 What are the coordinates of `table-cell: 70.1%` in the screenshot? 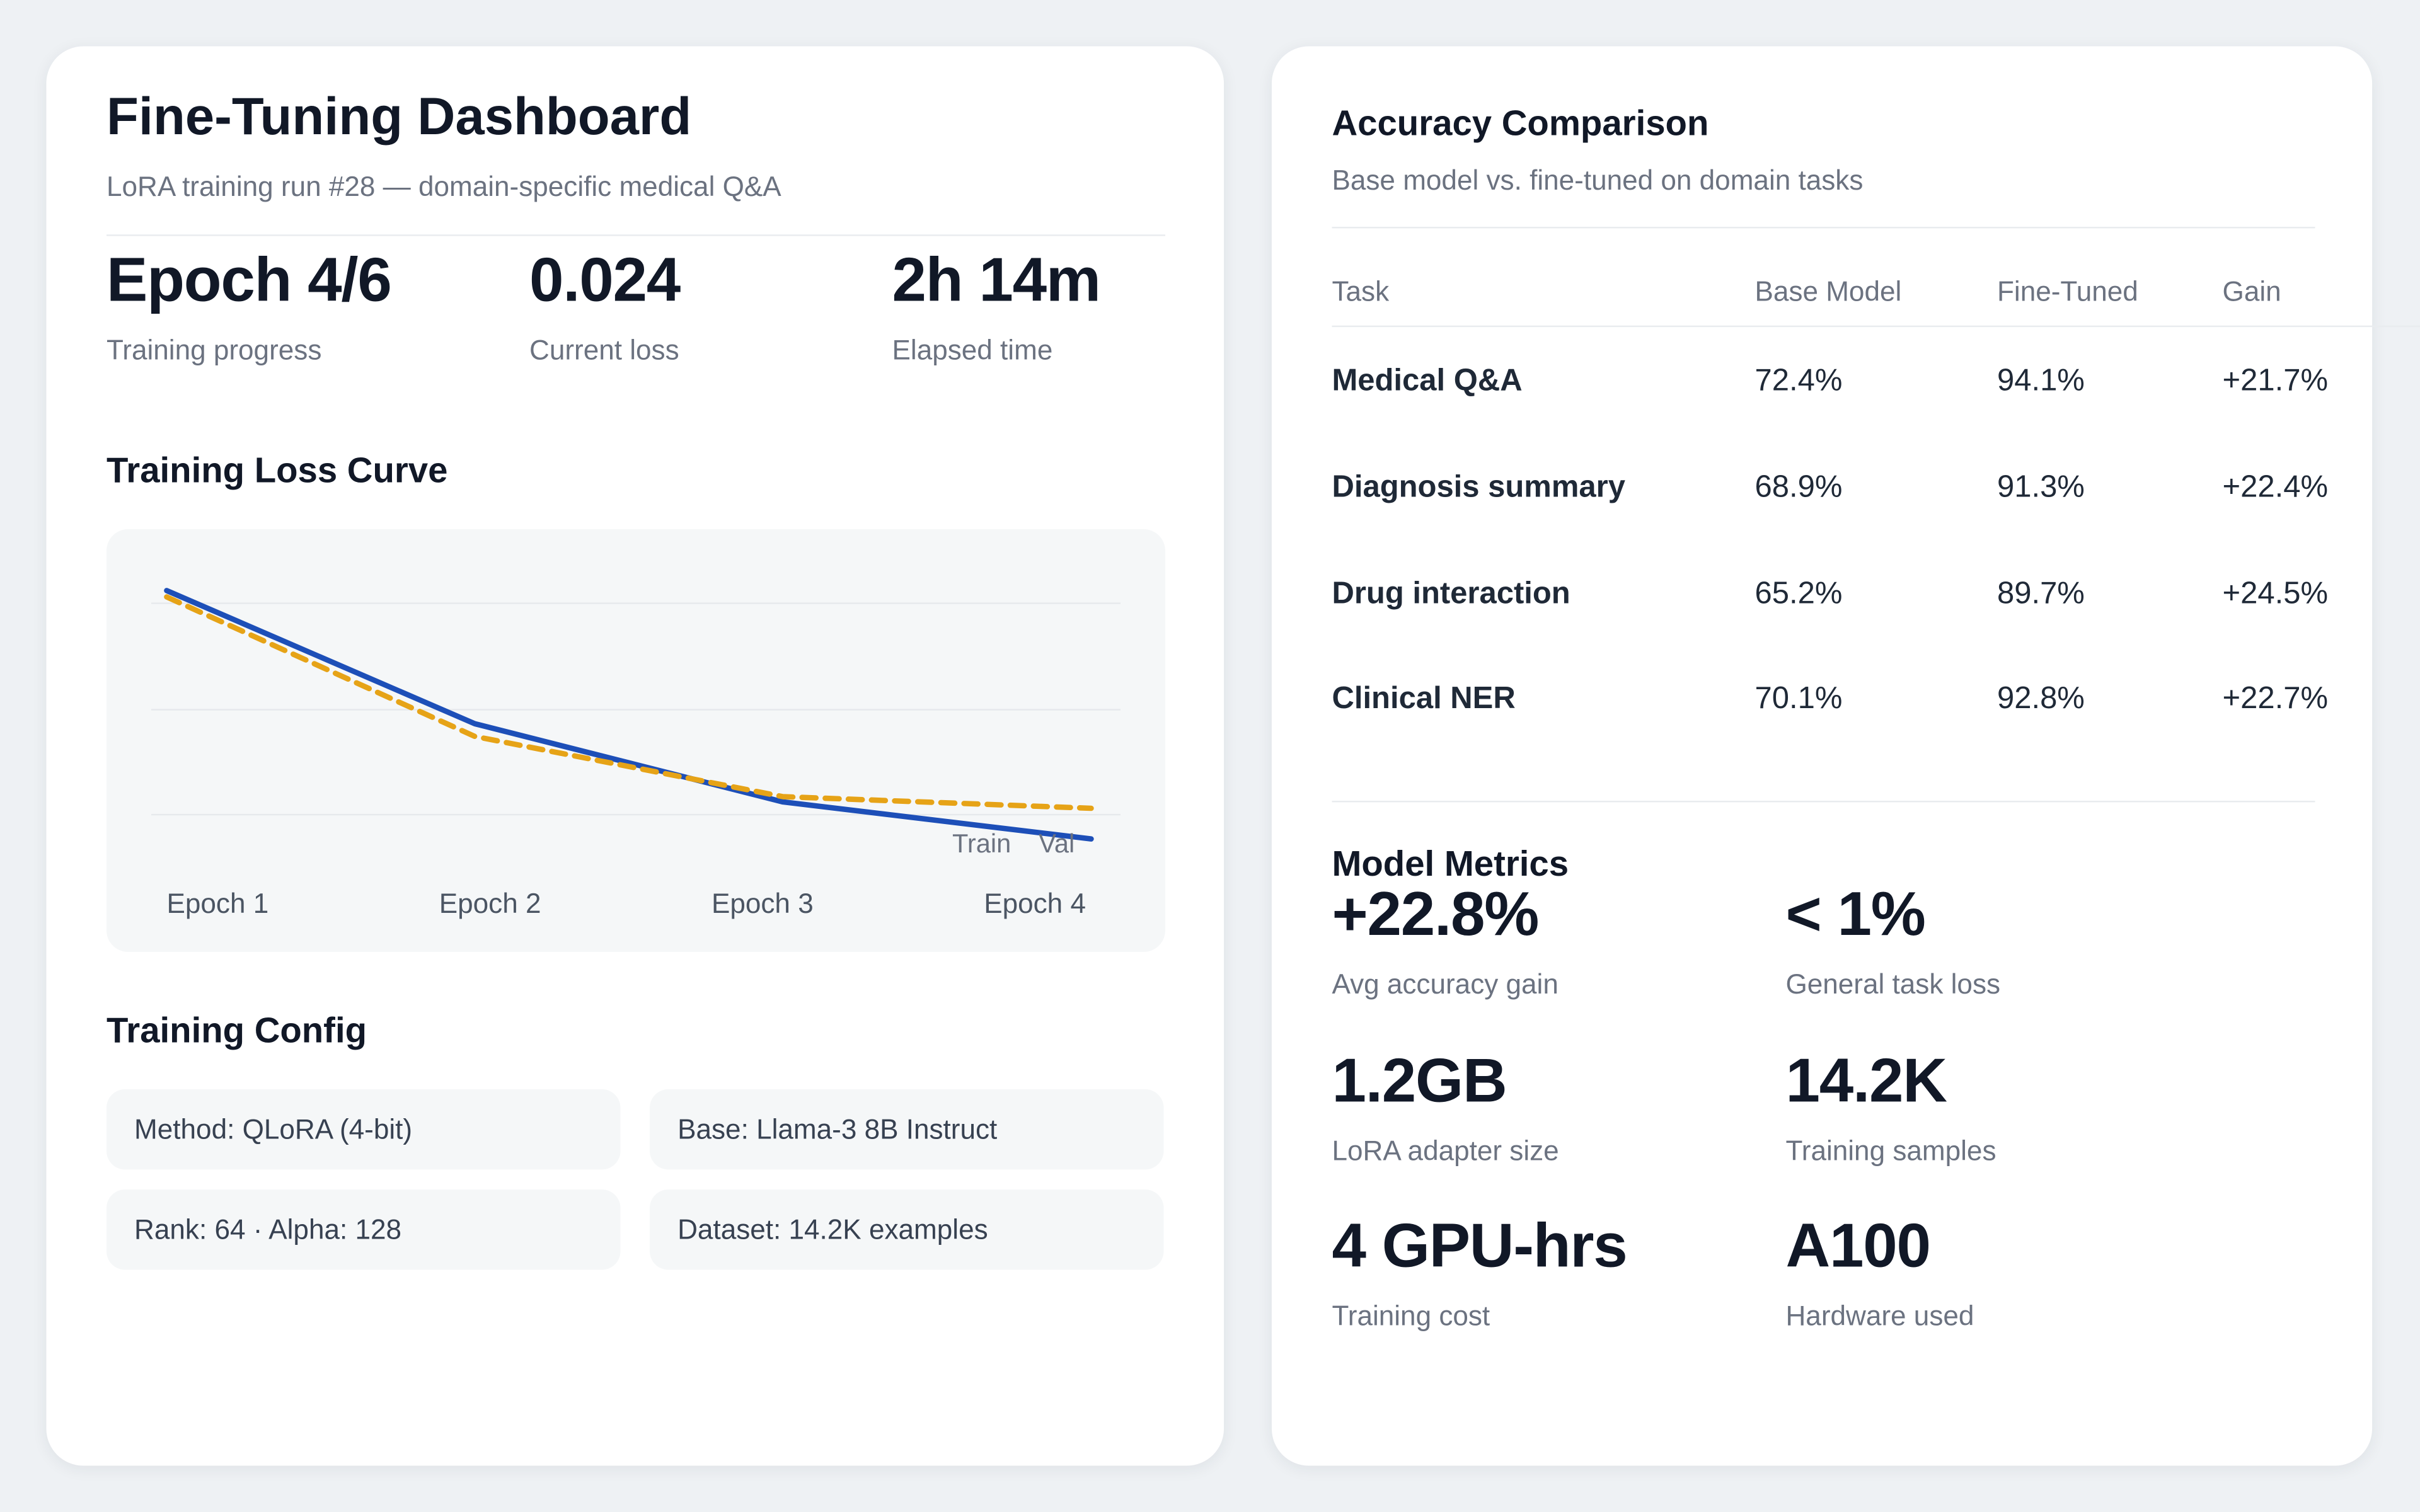 It's located at (1799, 699).